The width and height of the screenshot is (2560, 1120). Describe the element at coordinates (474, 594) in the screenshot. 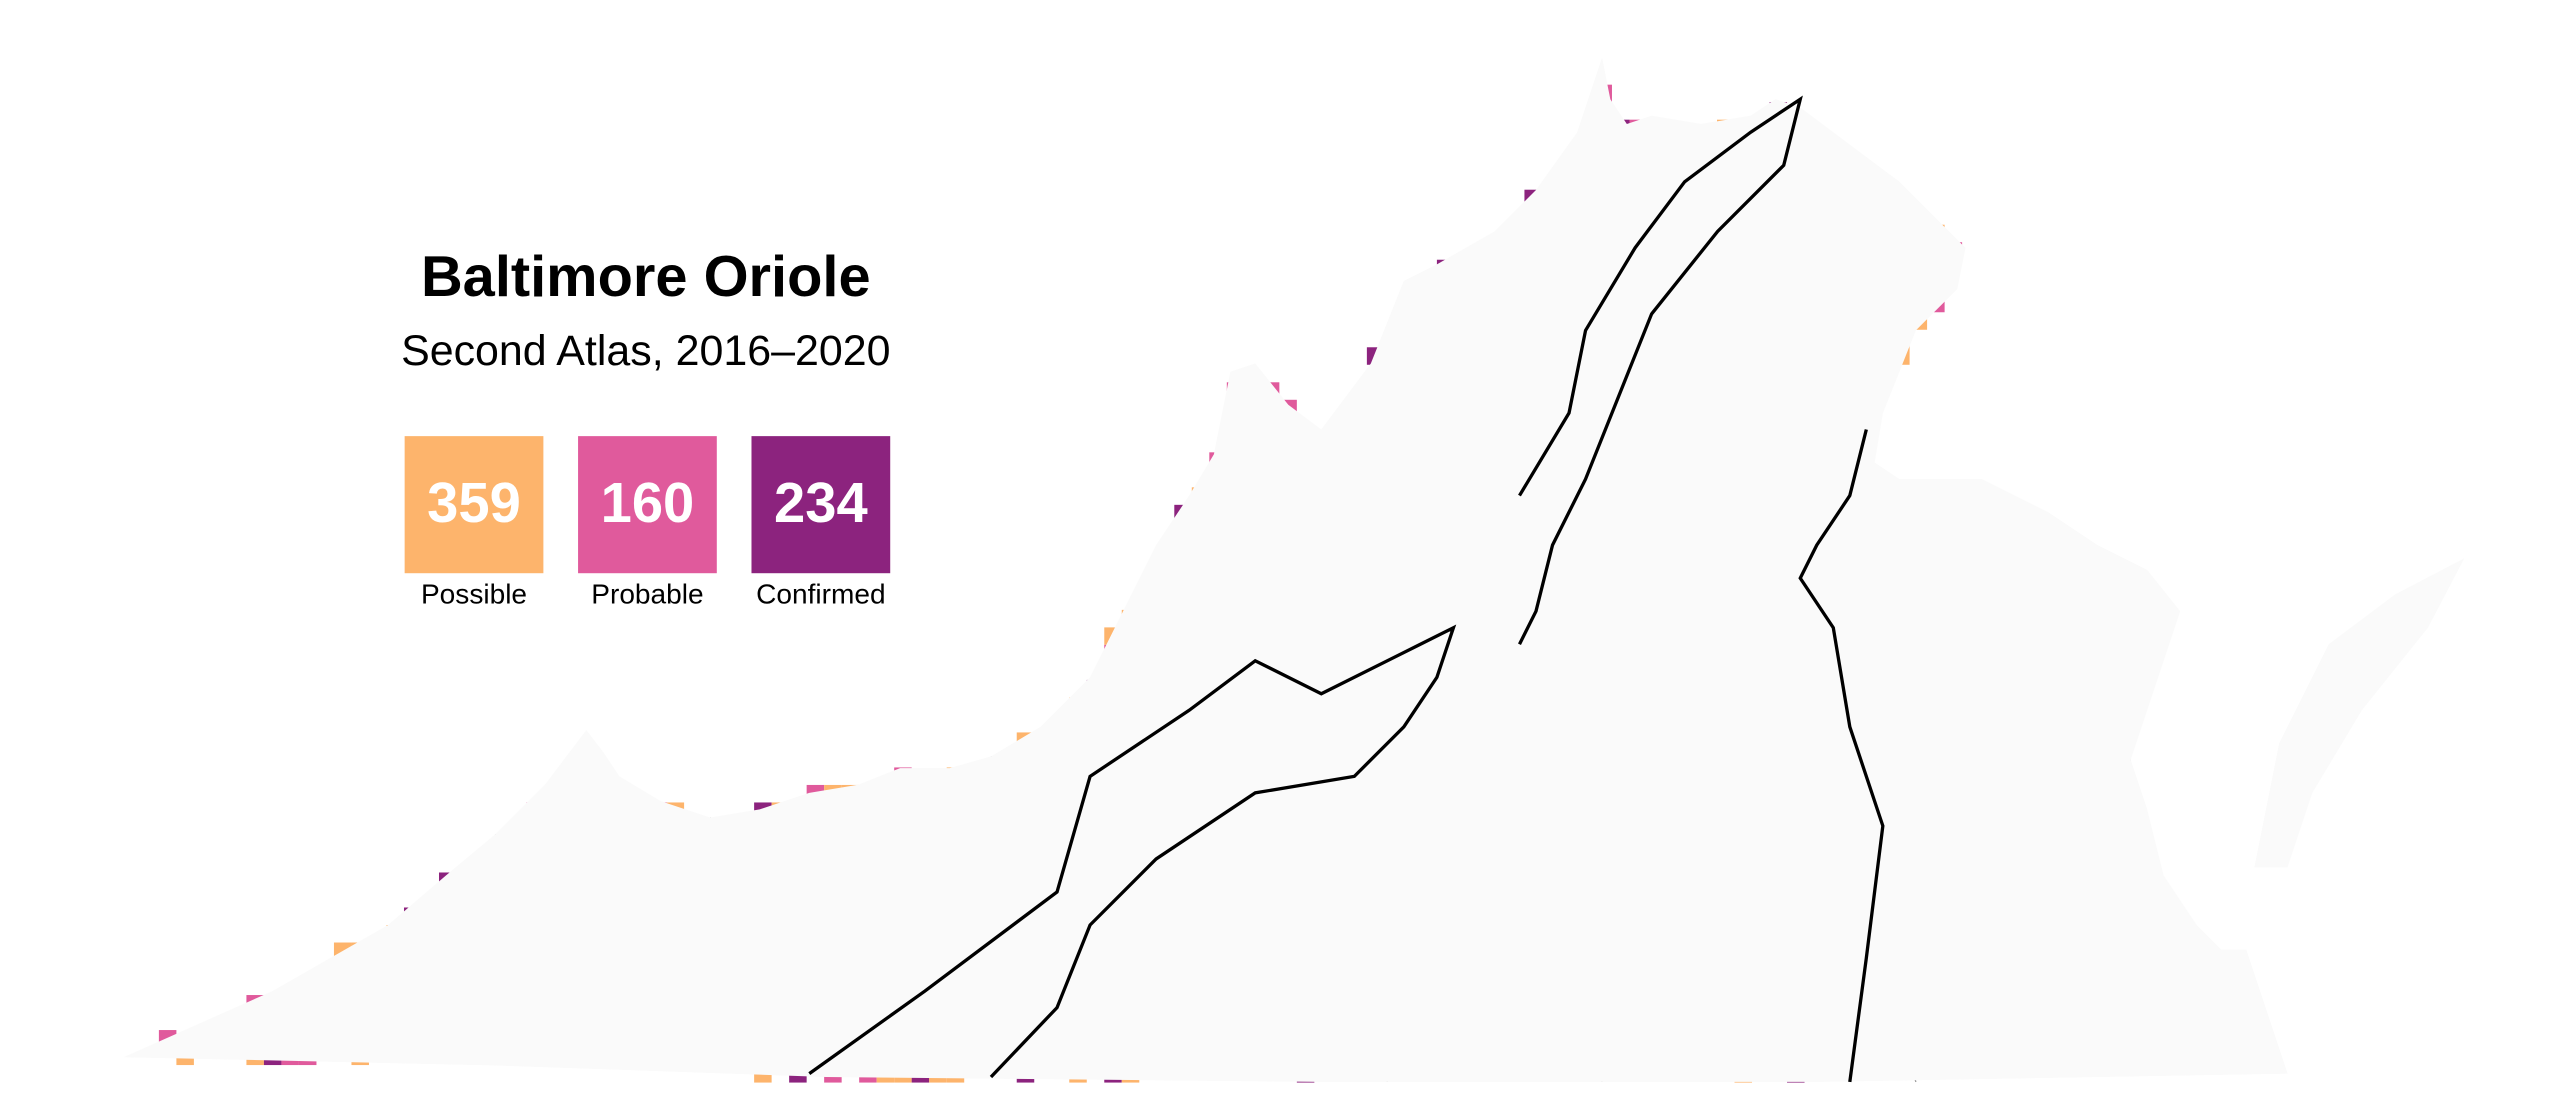

I see `legend-label: Possible` at that location.